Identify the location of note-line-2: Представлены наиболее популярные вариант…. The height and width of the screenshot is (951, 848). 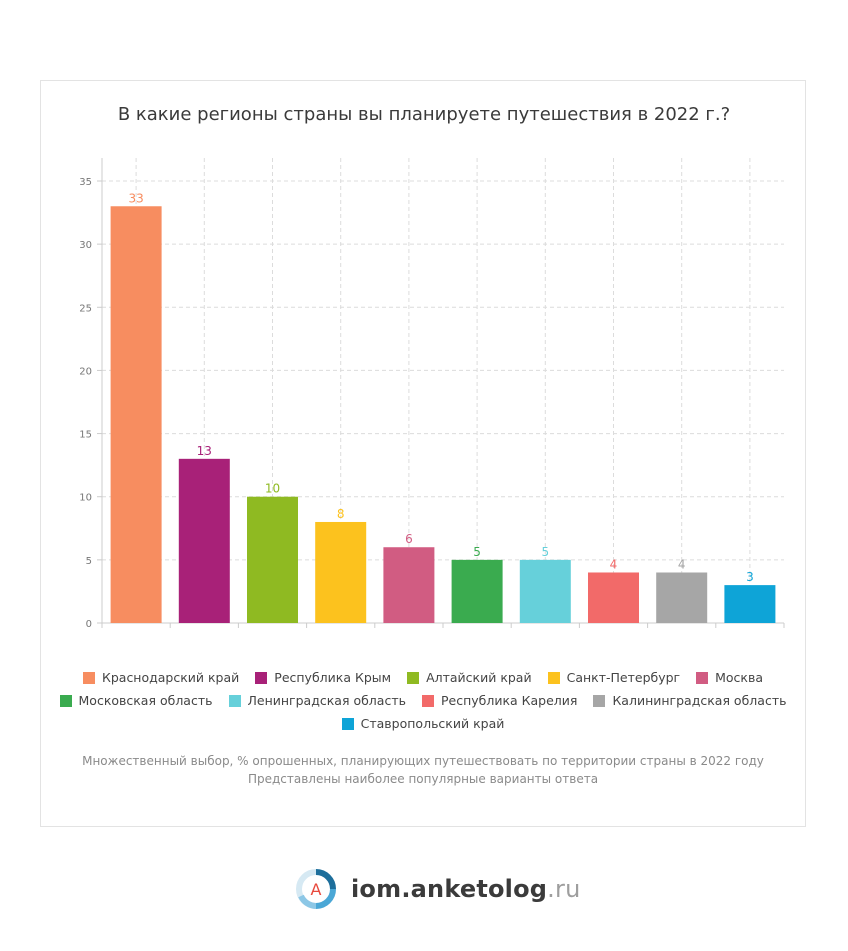
(423, 779).